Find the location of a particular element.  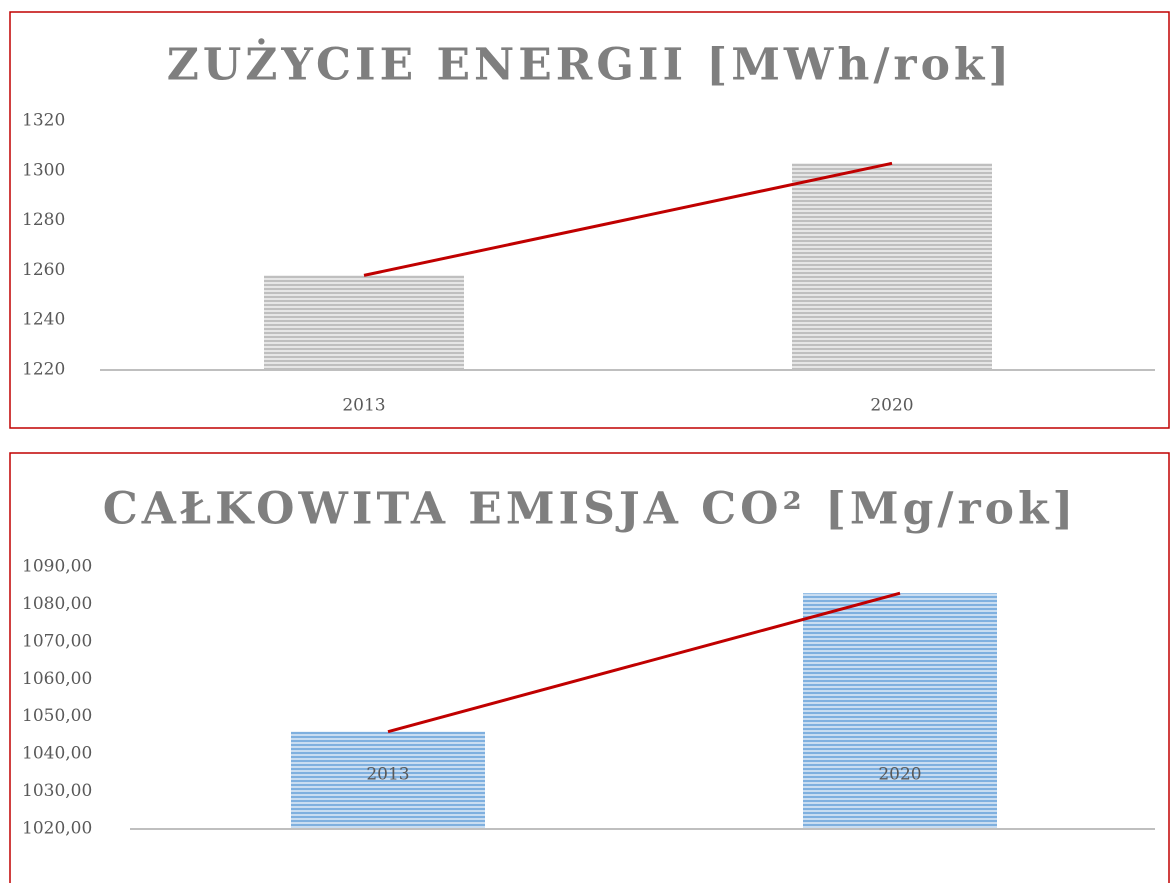

y-tick-label: 1240 is located at coordinates (43, 320).